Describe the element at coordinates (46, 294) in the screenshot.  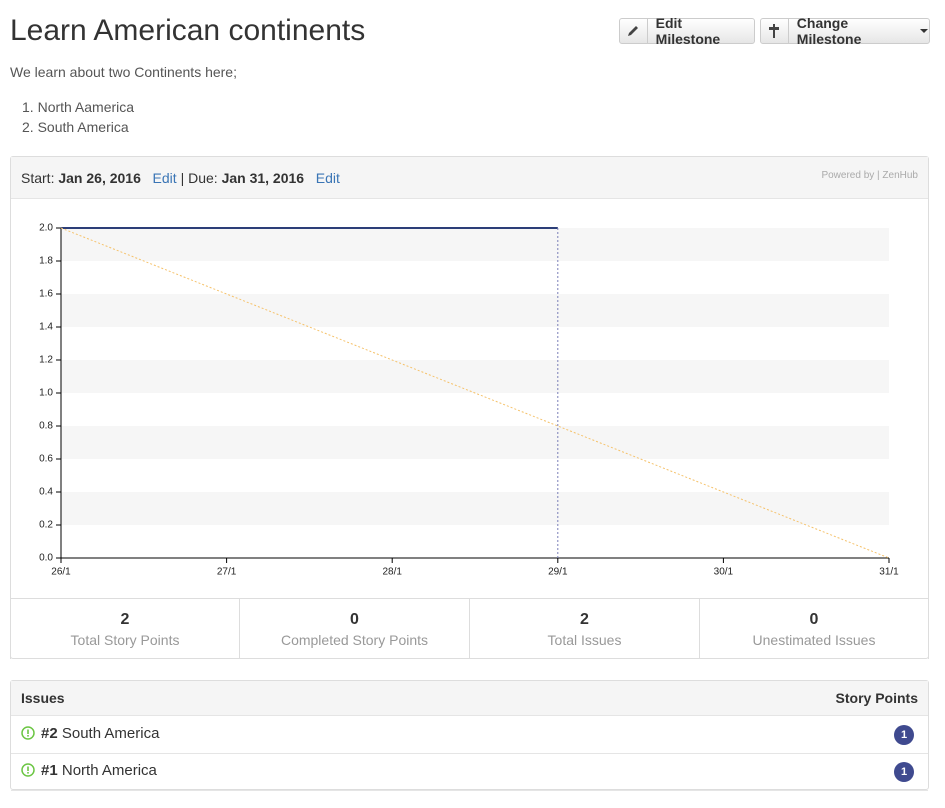
I see `y-tick-label: 1.6` at that location.